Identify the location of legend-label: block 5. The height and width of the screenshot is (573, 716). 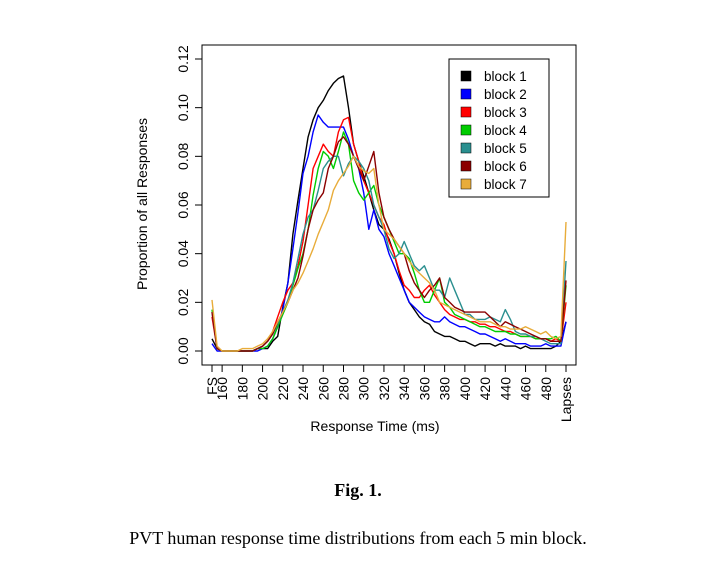
(505, 148).